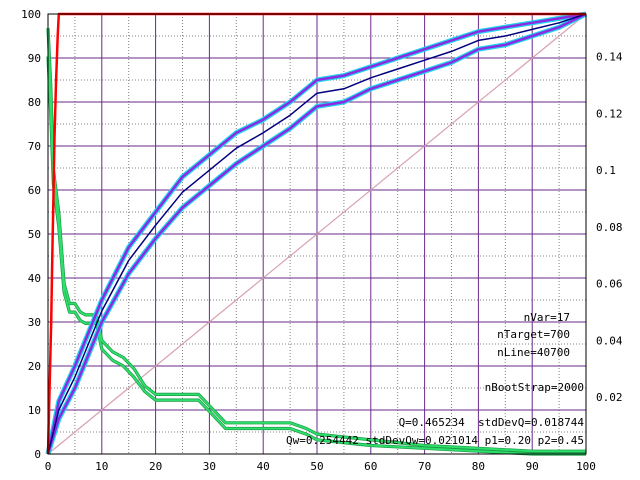 The image size is (640, 480). What do you see at coordinates (609, 397) in the screenshot?
I see `y2-tick-label: 0.02` at bounding box center [609, 397].